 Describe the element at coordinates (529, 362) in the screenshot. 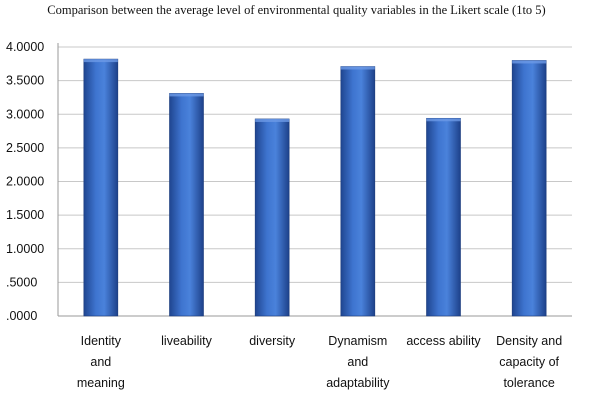

I see `x-tick-label: Density and capacity of tolerance` at that location.